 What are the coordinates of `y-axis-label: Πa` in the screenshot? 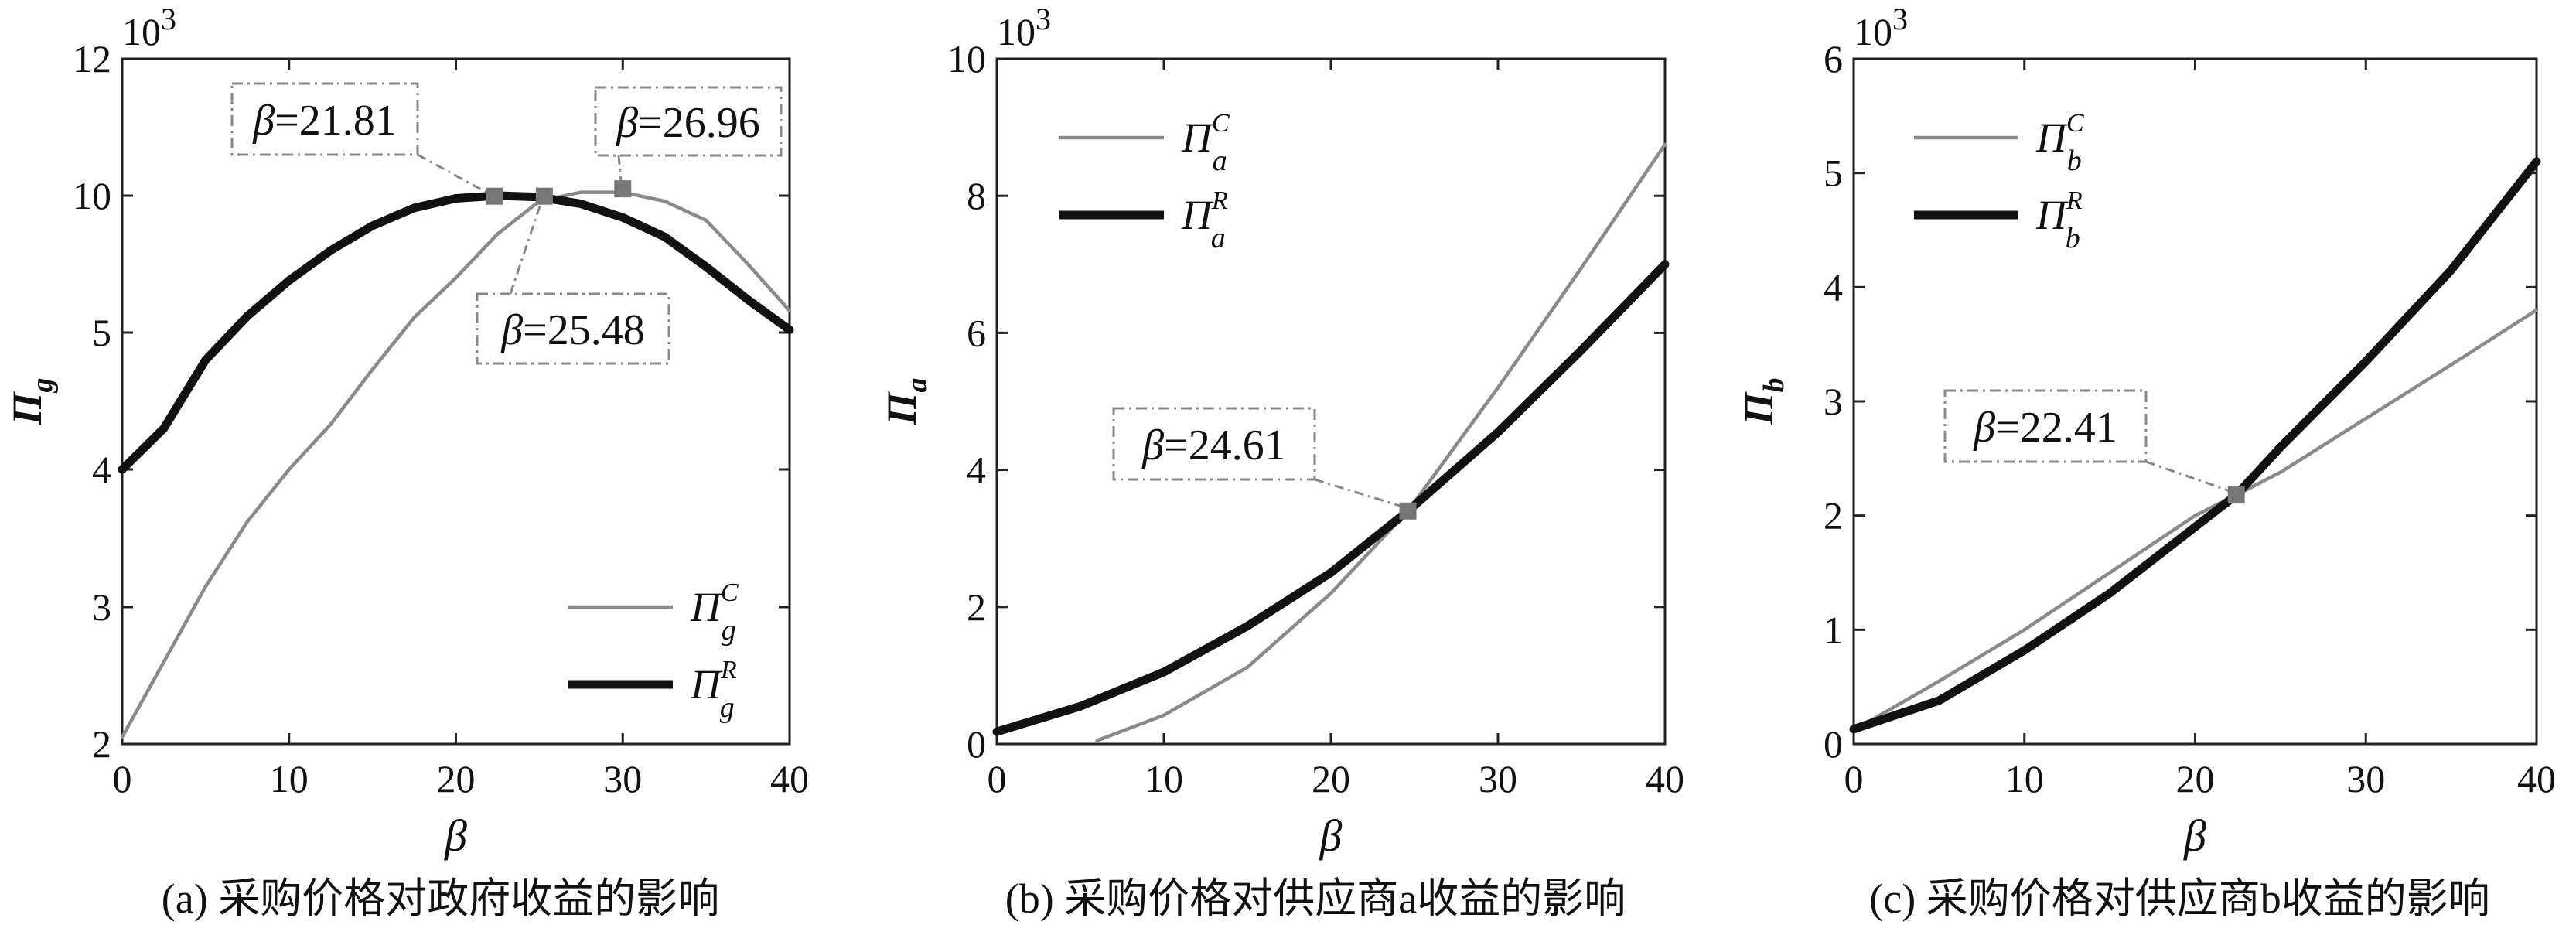 It's located at (906, 401).